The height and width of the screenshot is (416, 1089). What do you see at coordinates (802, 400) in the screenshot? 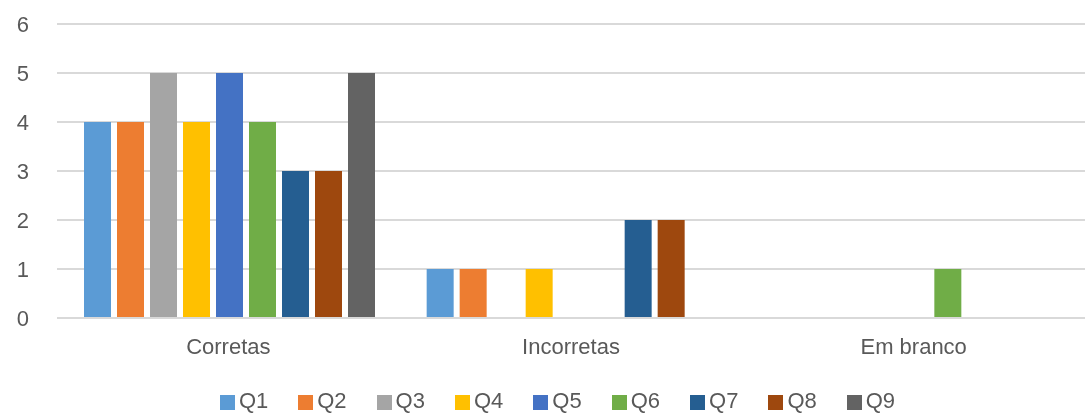
I see `legend-label: Q8` at bounding box center [802, 400].